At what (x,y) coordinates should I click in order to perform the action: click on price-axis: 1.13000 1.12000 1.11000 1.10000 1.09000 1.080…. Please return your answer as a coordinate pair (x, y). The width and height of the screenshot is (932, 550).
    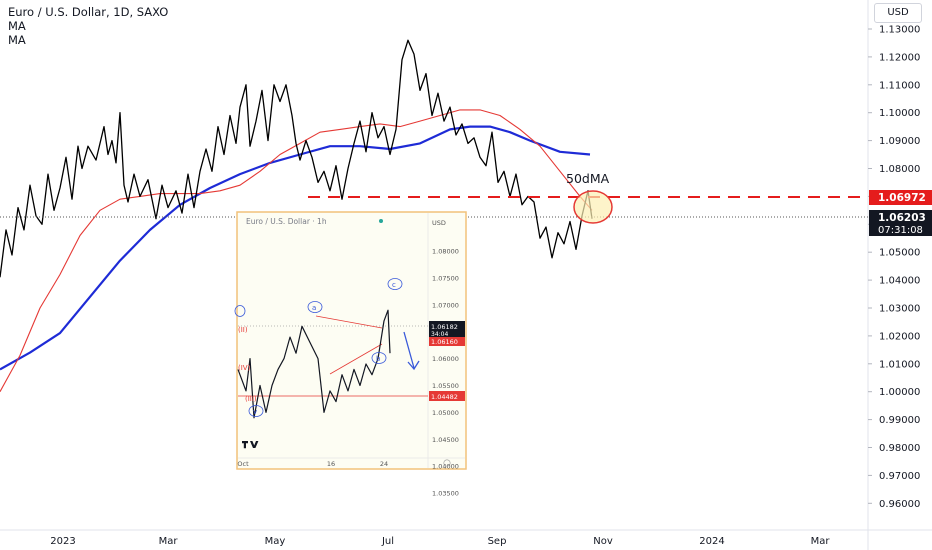
    Looking at the image, I should click on (894, 267).